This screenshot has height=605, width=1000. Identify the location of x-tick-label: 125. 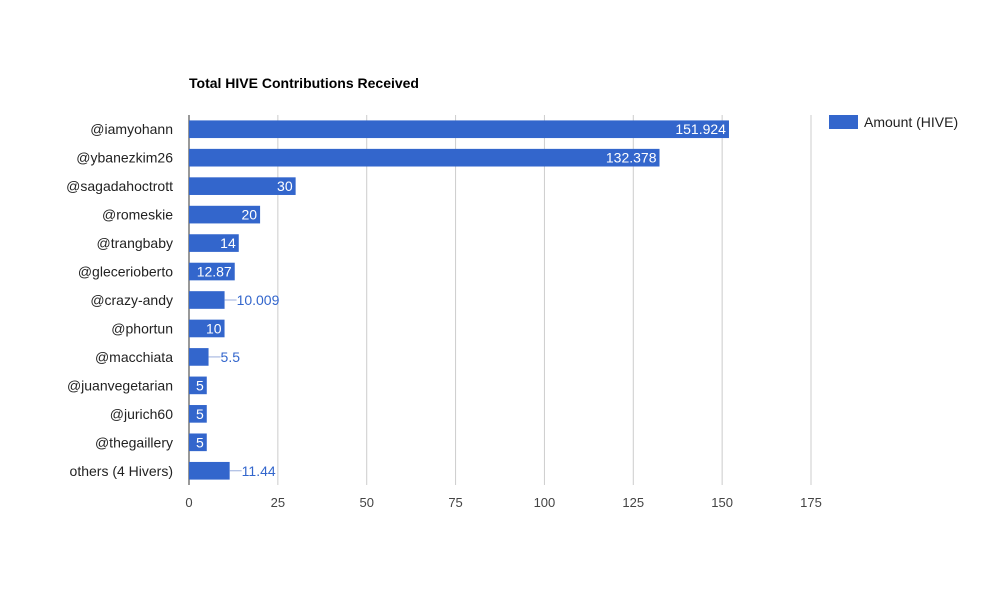
(633, 502).